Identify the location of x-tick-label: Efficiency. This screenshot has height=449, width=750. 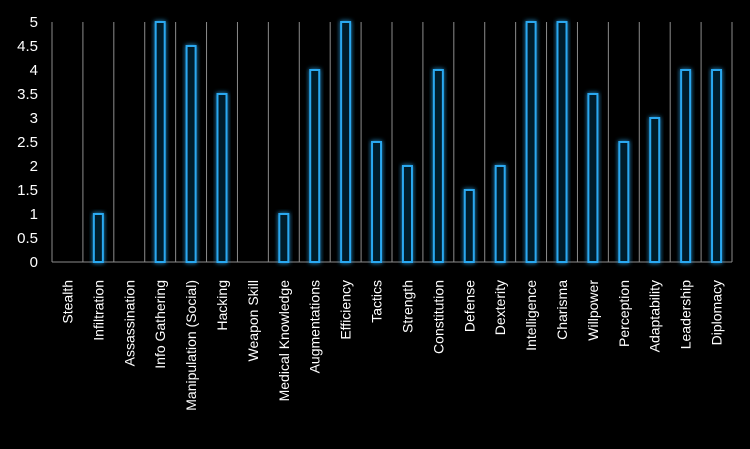
(346, 310).